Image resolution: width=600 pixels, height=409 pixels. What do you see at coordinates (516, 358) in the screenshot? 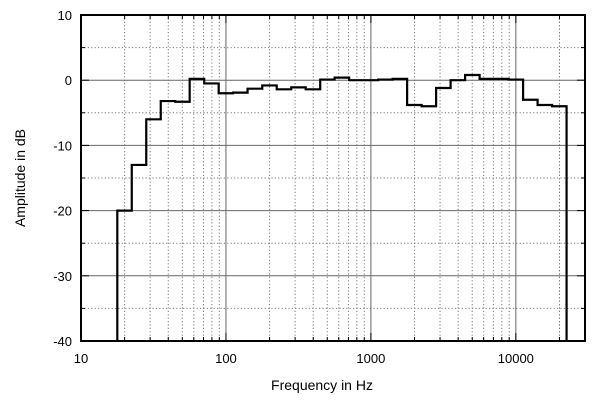
I see `x-tick-label: 10000` at bounding box center [516, 358].